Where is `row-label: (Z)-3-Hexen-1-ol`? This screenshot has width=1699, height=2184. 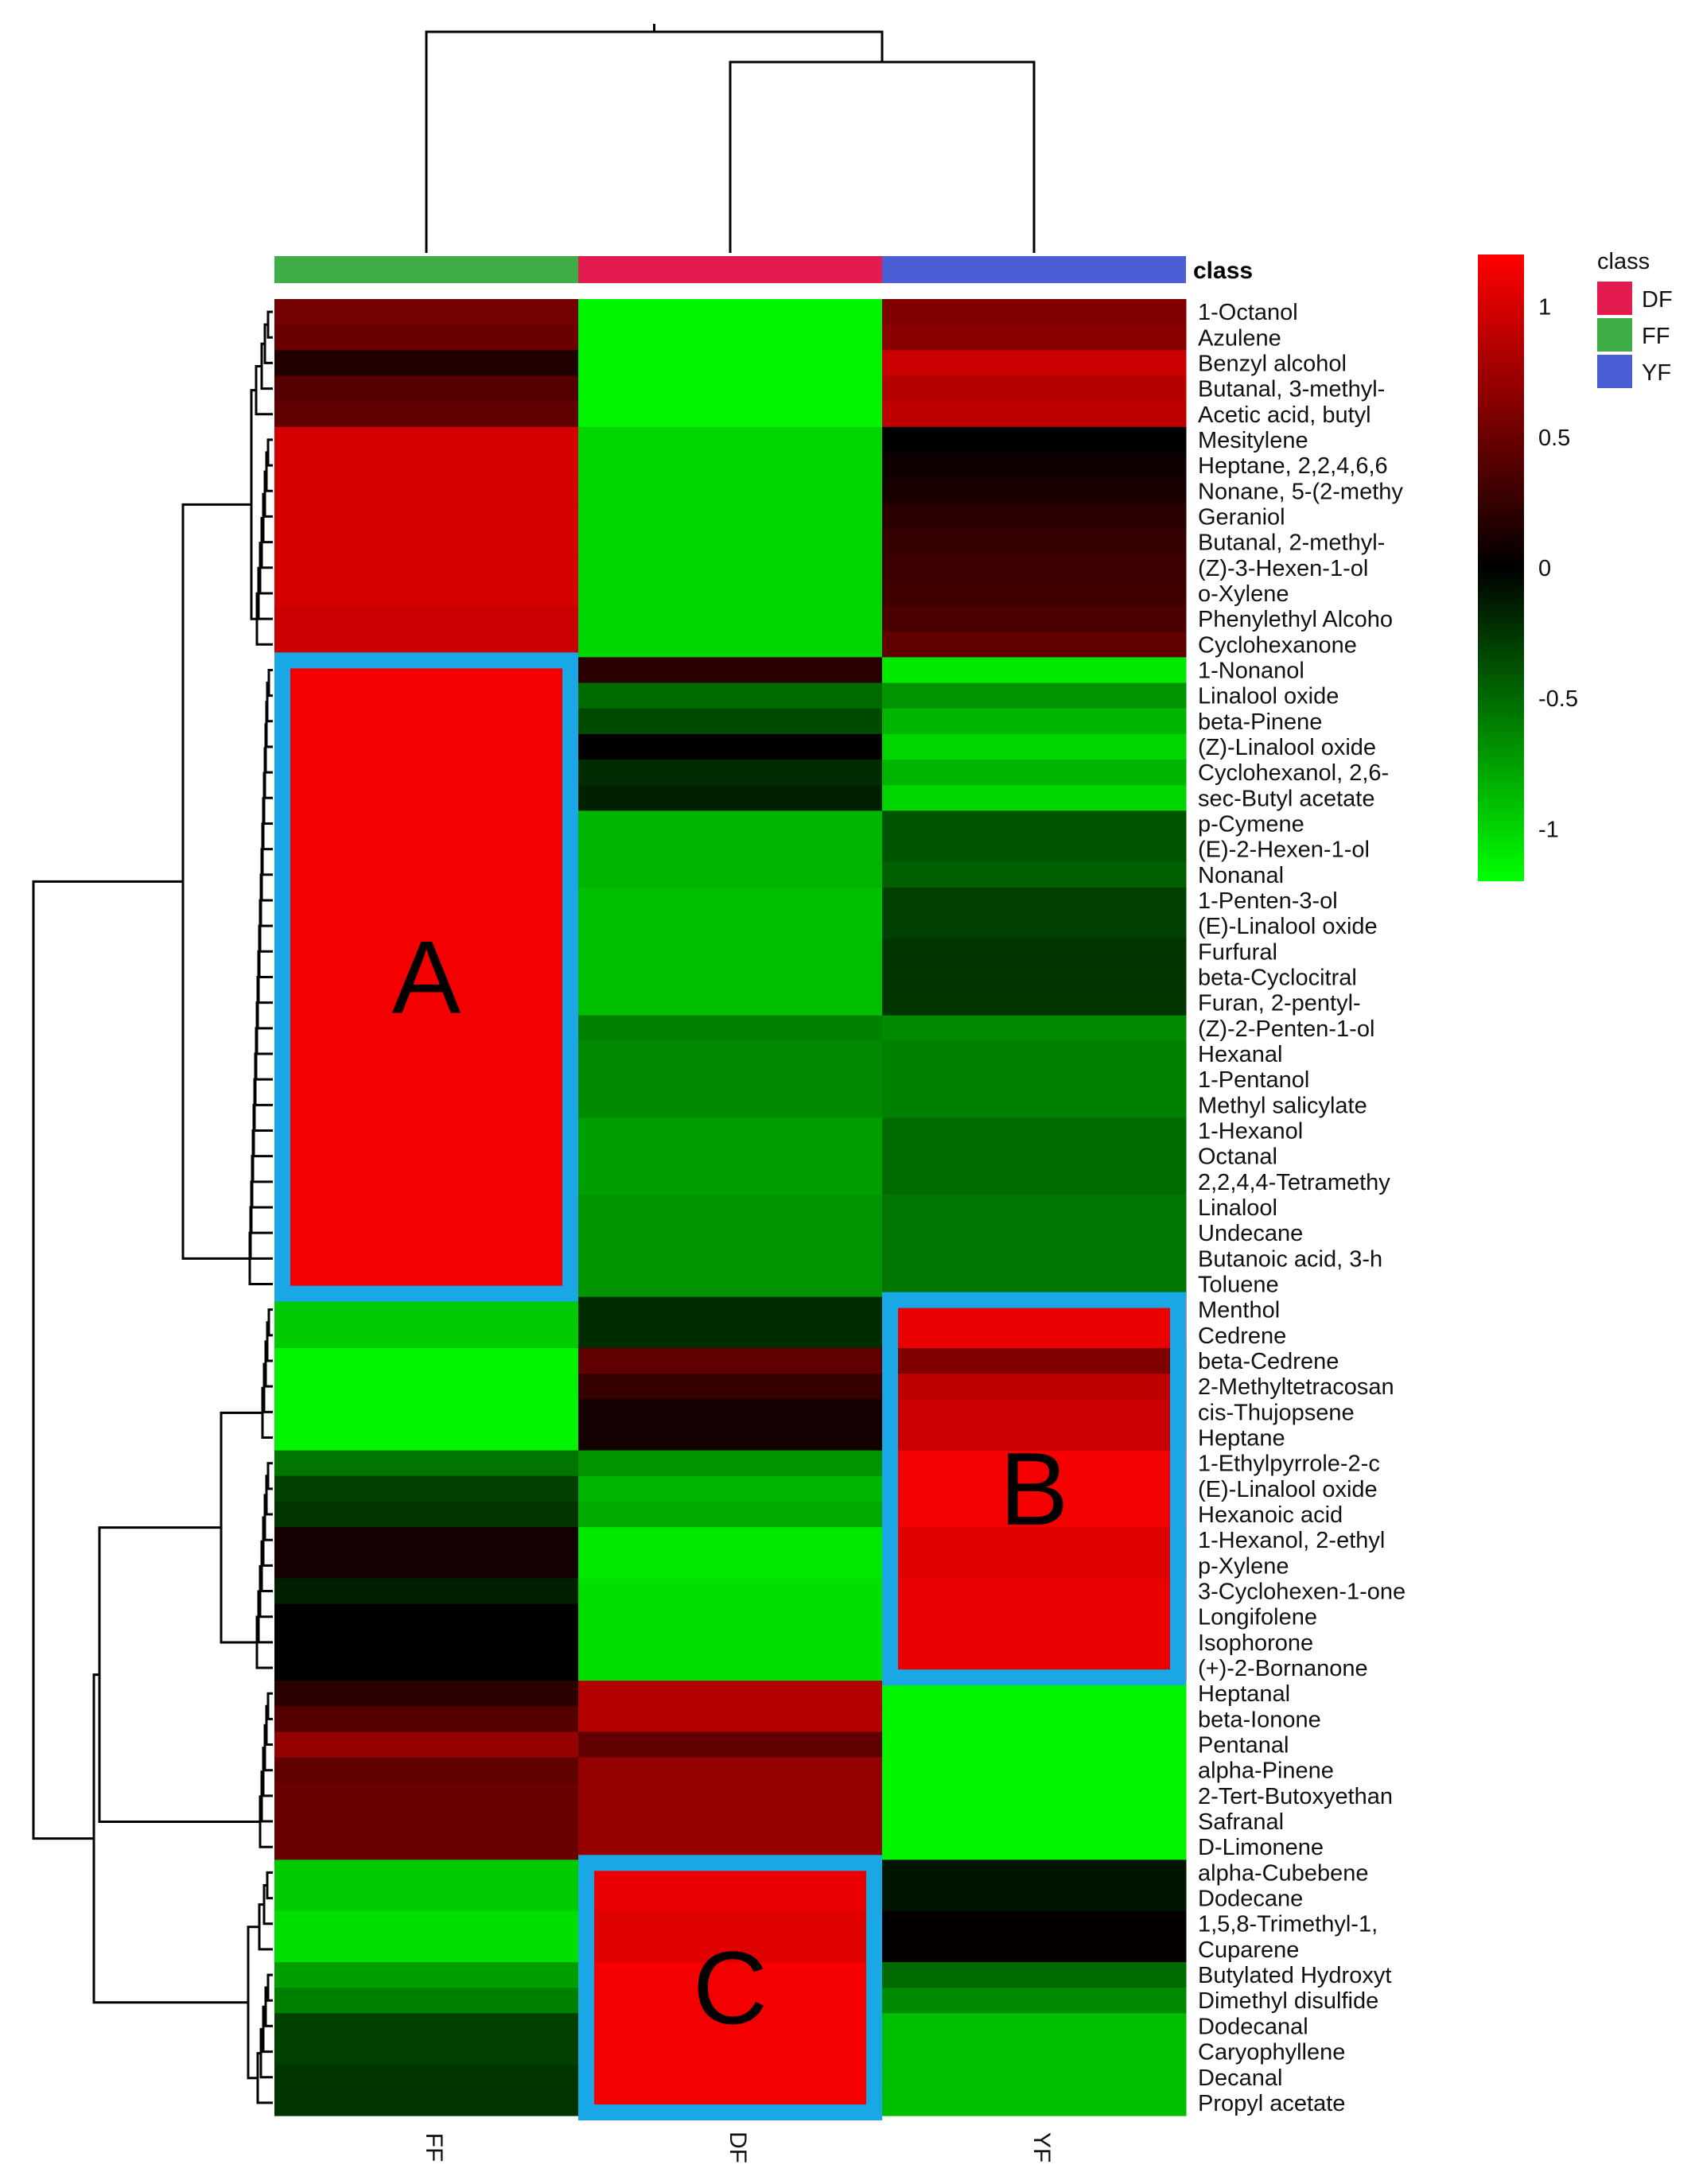
row-label: (Z)-3-Hexen-1-ol is located at coordinates (1283, 568).